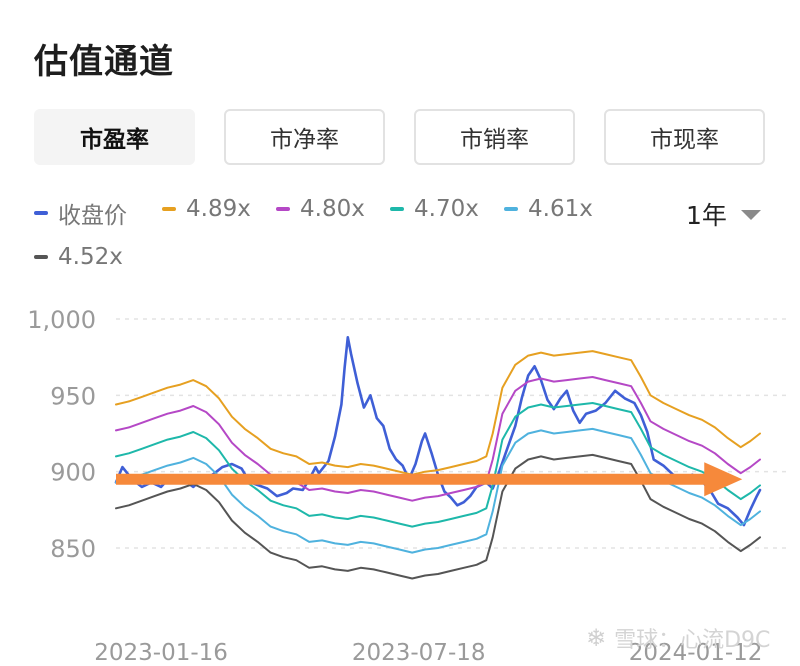 The height and width of the screenshot is (666, 800). Describe the element at coordinates (696, 653) in the screenshot. I see `x-tick-label: 2024-01-12` at that location.